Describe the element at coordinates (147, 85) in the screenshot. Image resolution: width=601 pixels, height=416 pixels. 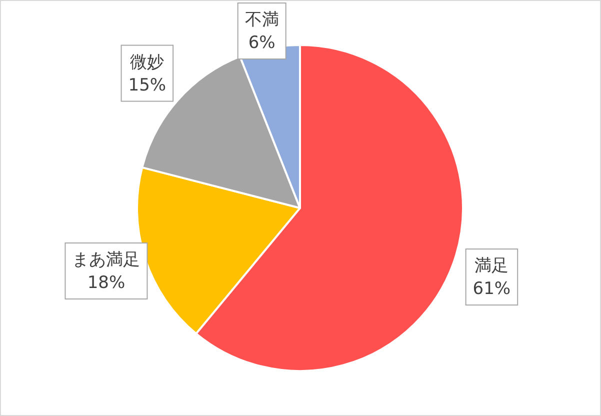
I see `data-label: 15%` at that location.